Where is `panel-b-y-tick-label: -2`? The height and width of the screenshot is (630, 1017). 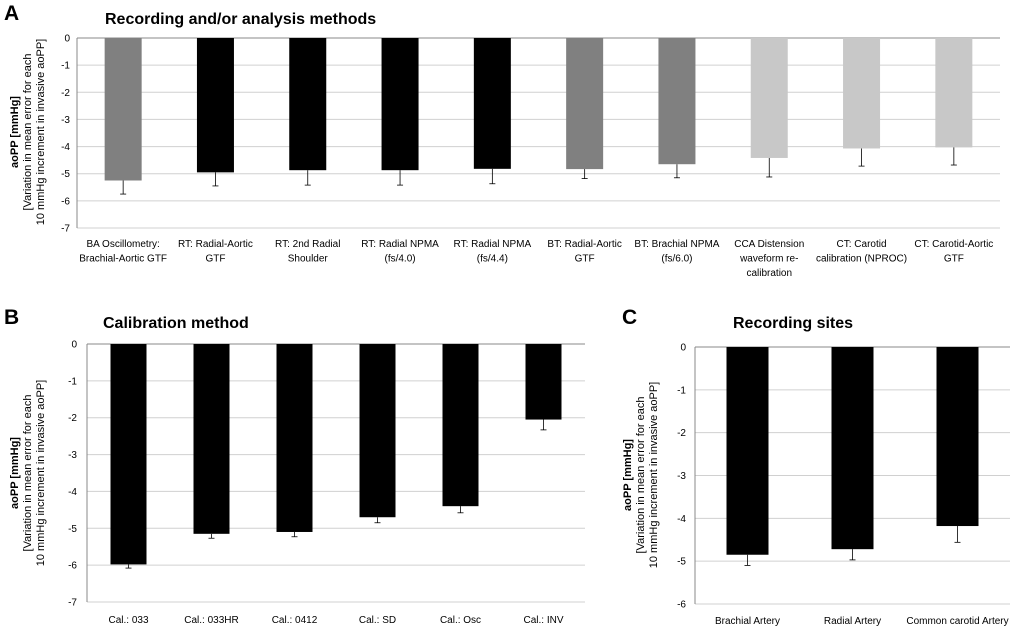
panel-b-y-tick-label: -2 is located at coordinates (72, 418).